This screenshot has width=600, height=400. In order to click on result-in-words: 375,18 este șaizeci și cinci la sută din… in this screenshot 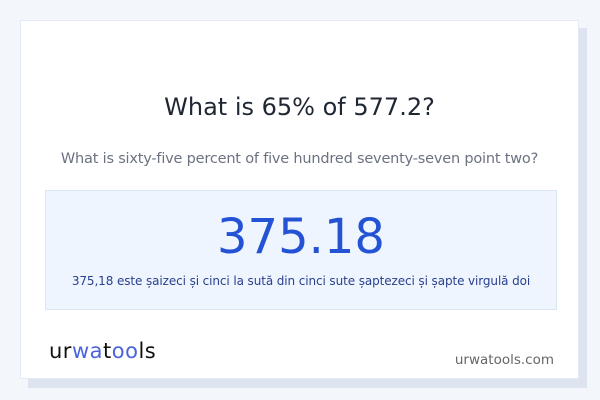, I will do `click(301, 281)`.